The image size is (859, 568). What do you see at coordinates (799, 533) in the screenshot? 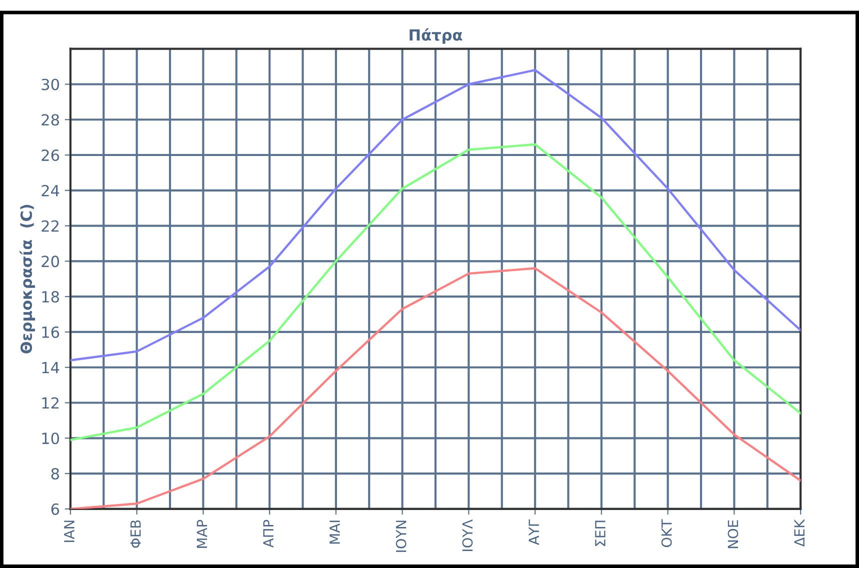
I see `x-tick-label: ΔΕΚ` at bounding box center [799, 533].